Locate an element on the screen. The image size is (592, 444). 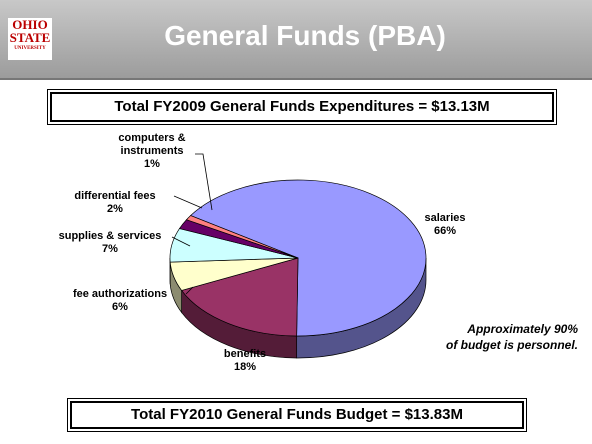
slice-label: differential fees is located at coordinates (115, 196).